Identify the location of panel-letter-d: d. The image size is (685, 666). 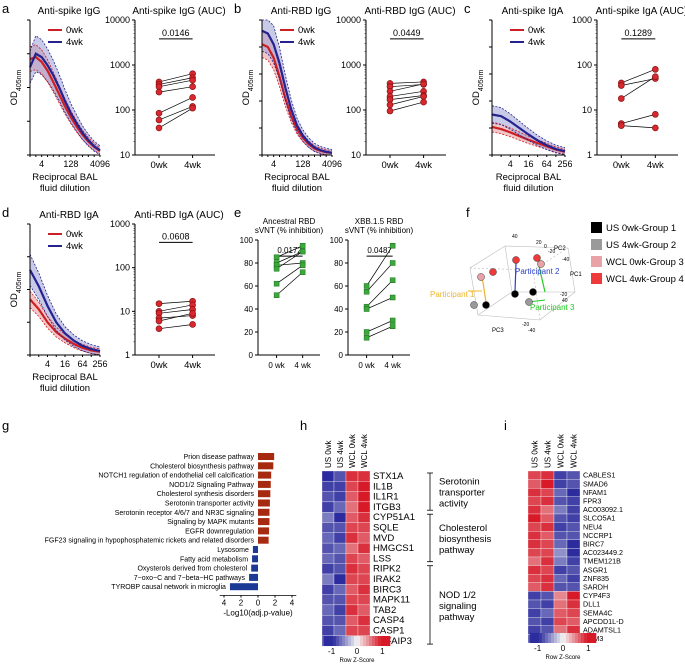
(5, 212).